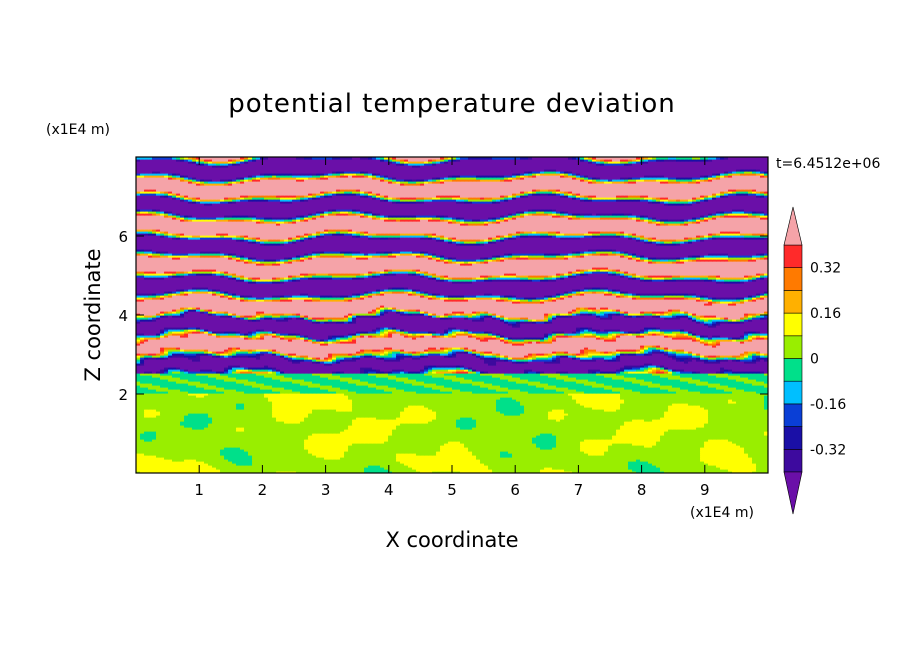 The height and width of the screenshot is (654, 904). I want to click on time-label: t=6.4512e+06, so click(828, 164).